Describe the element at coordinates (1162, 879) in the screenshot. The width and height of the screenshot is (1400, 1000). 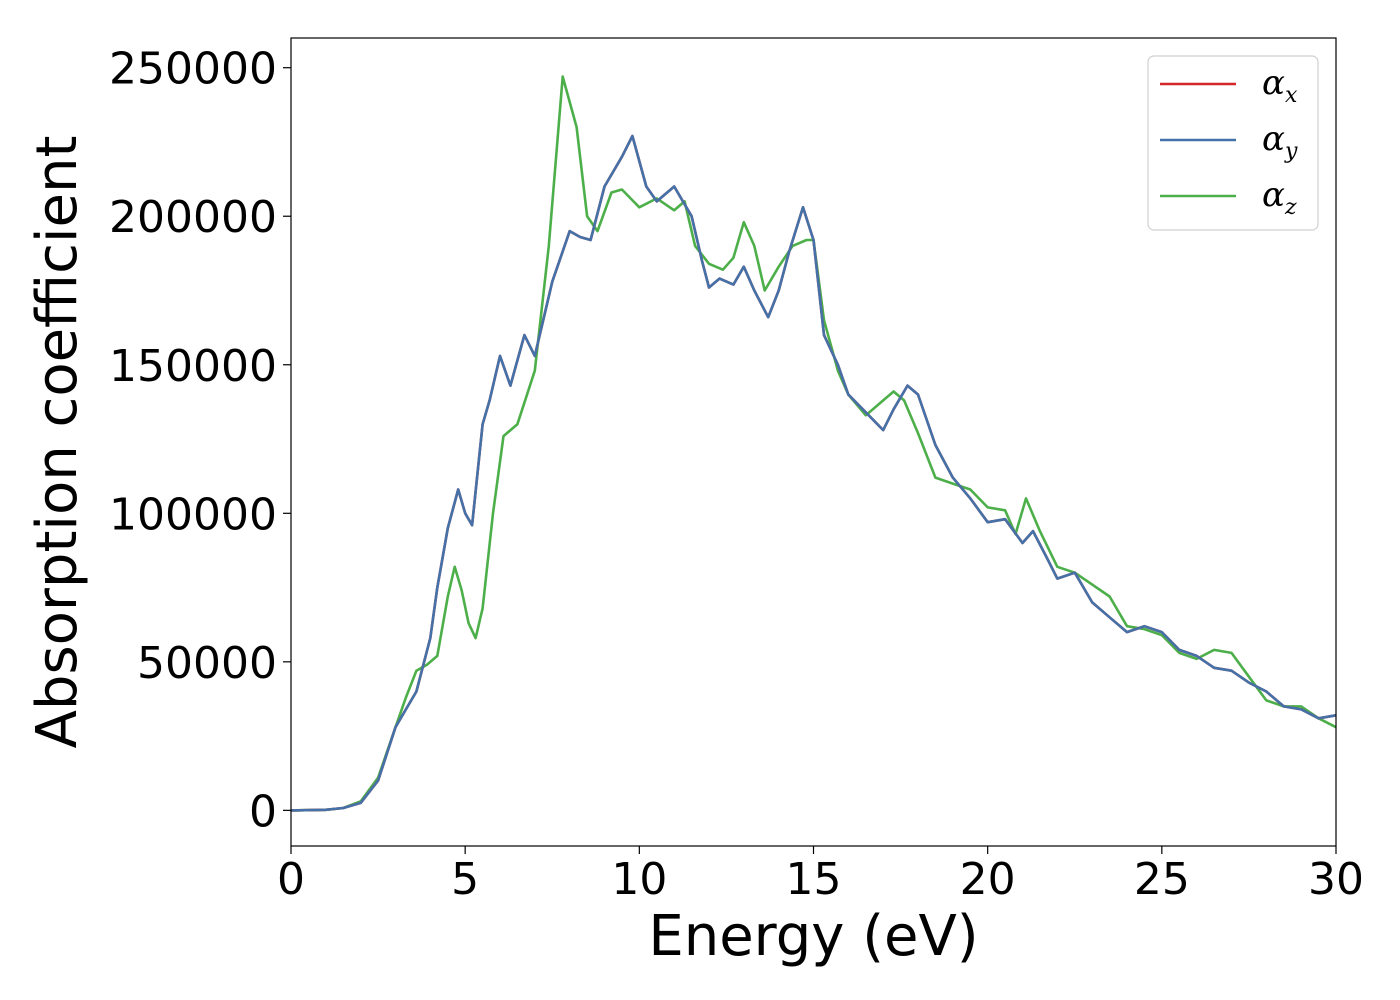
I see `x-tick-label: 25` at that location.